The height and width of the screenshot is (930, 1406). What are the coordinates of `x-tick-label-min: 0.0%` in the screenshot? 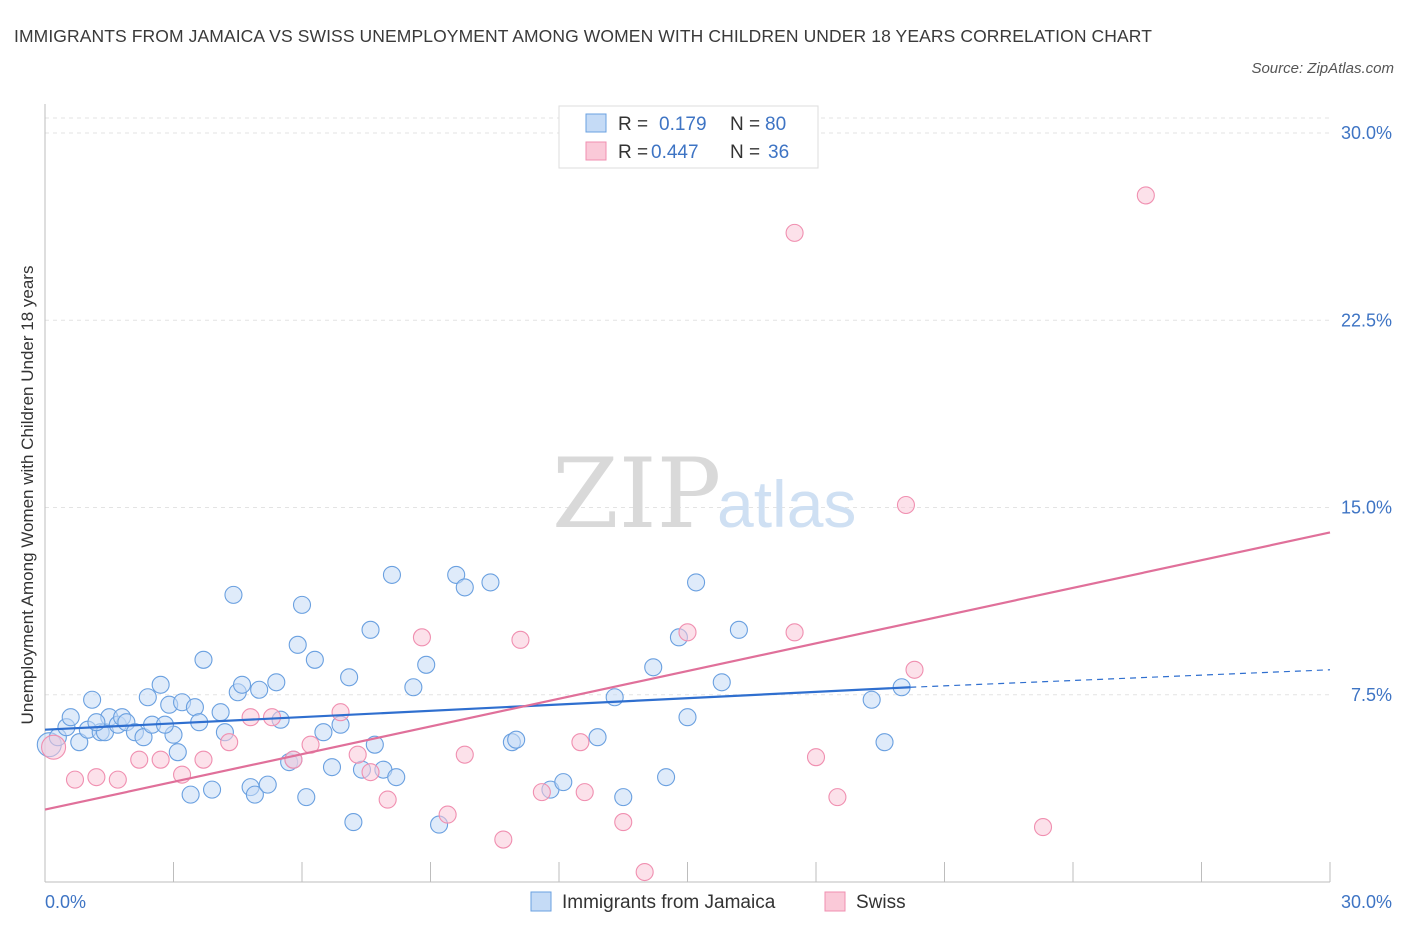 It's located at (65, 902).